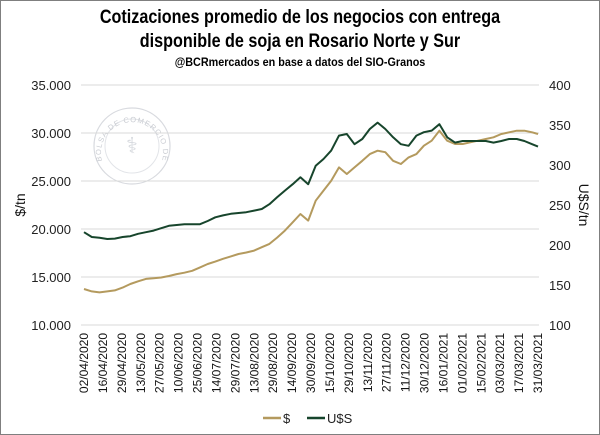  What do you see at coordinates (349, 363) in the screenshot?
I see `x-tick-label: 29/10/2020` at bounding box center [349, 363].